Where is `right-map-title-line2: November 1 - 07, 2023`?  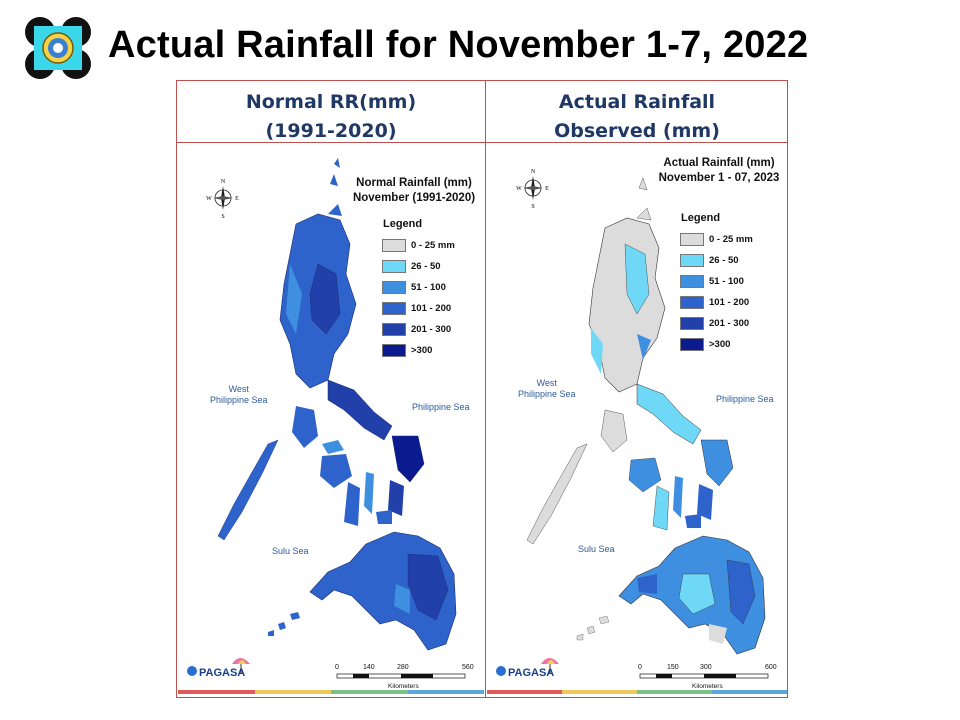
right-map-title-line2: November 1 - 07, 2023 is located at coordinates (719, 178).